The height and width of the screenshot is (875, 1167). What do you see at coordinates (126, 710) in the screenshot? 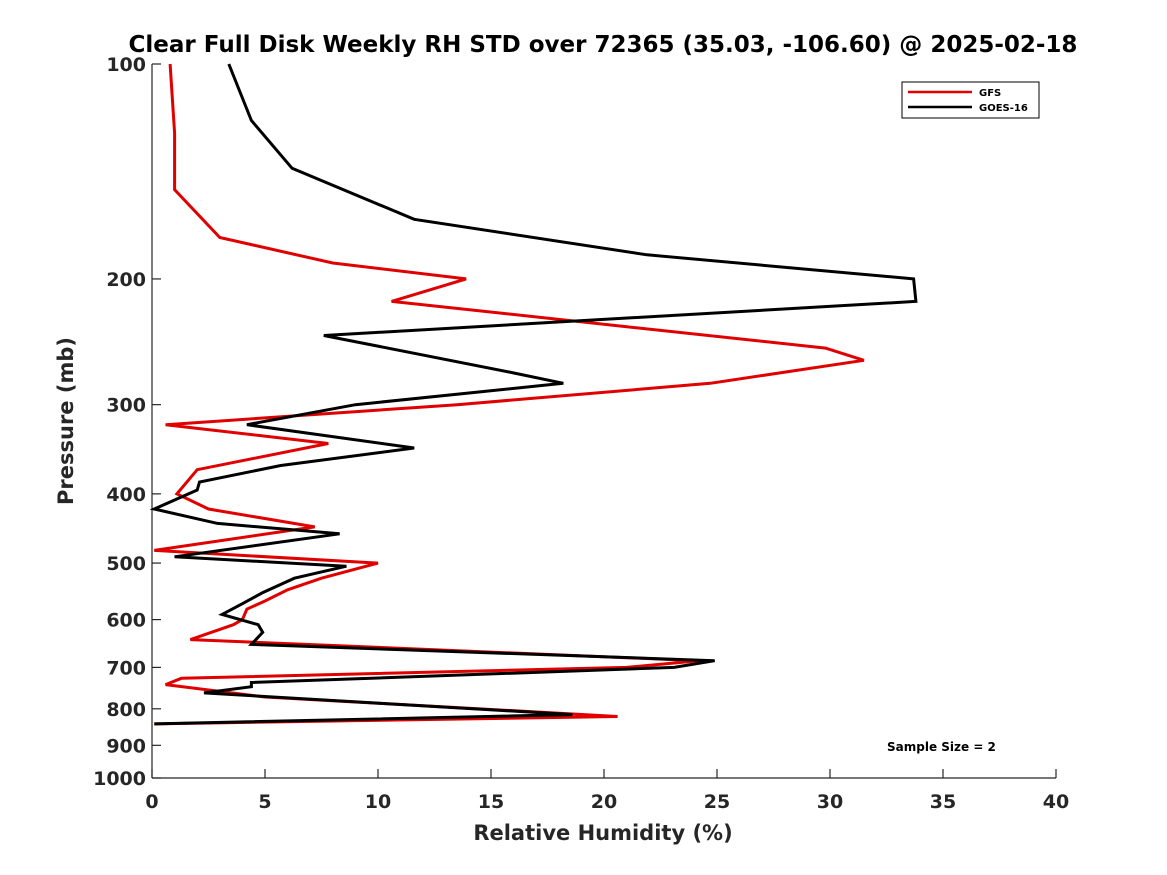
I see `y-tick-label: 800` at bounding box center [126, 710].